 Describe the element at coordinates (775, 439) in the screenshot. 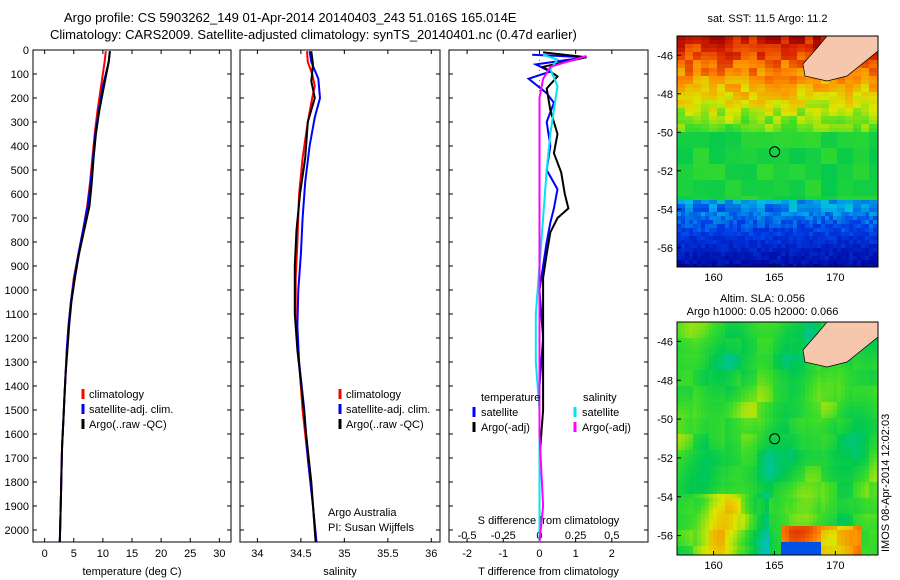

I see `float-position-marker` at that location.